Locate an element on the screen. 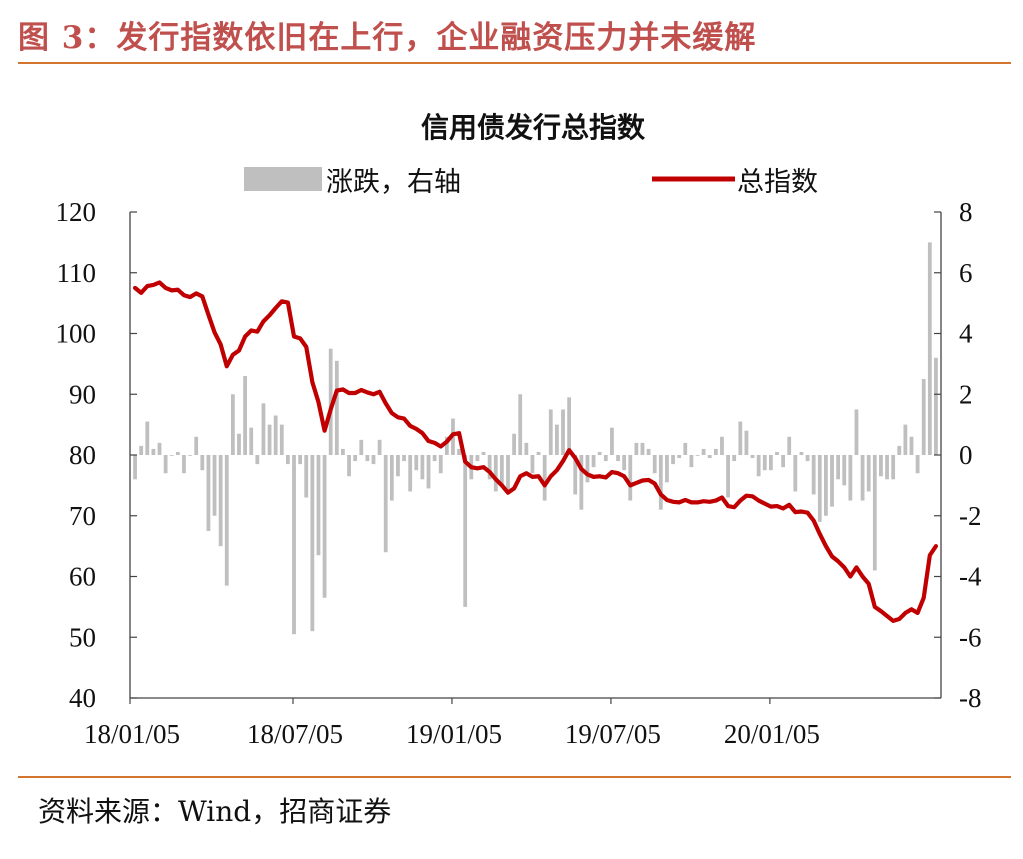  right-tick-label: -8 is located at coordinates (970, 698).